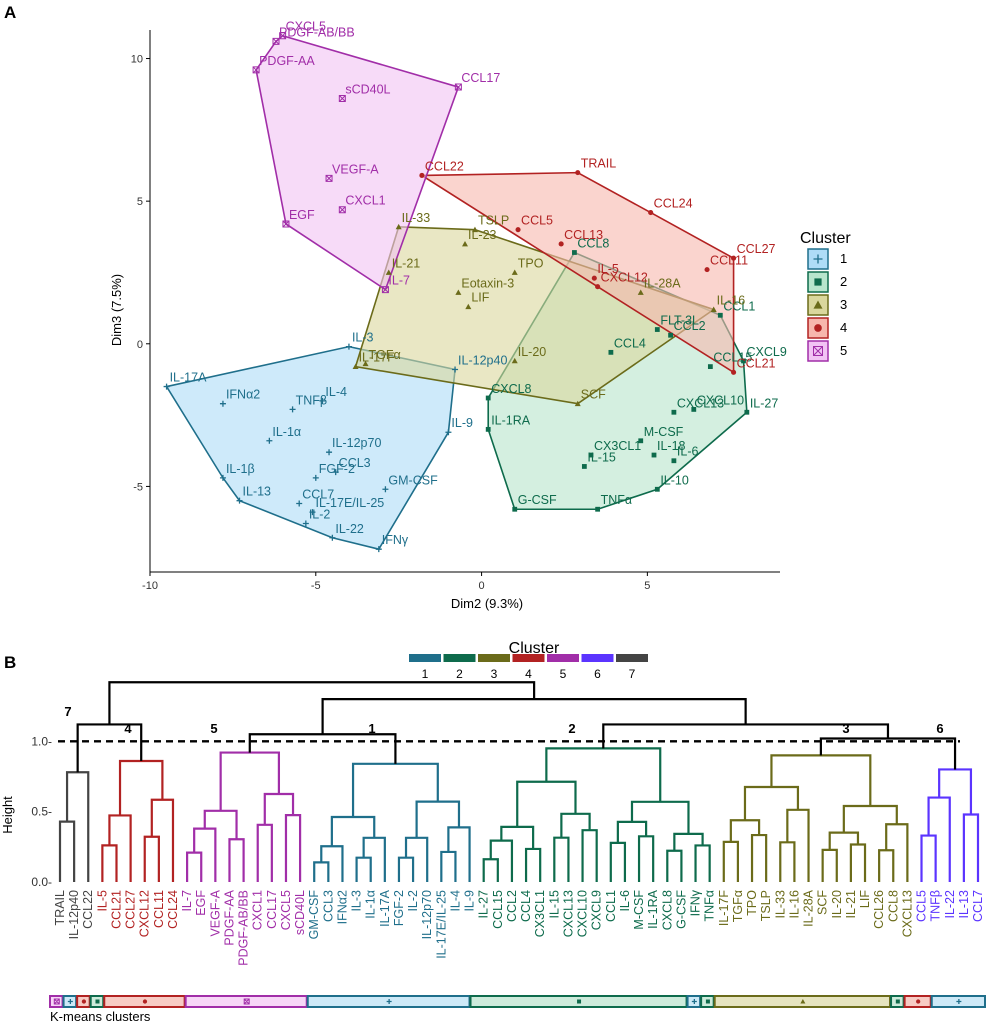 The height and width of the screenshot is (1024, 988). I want to click on point-label: PDGF-AB/BB, so click(317, 32).